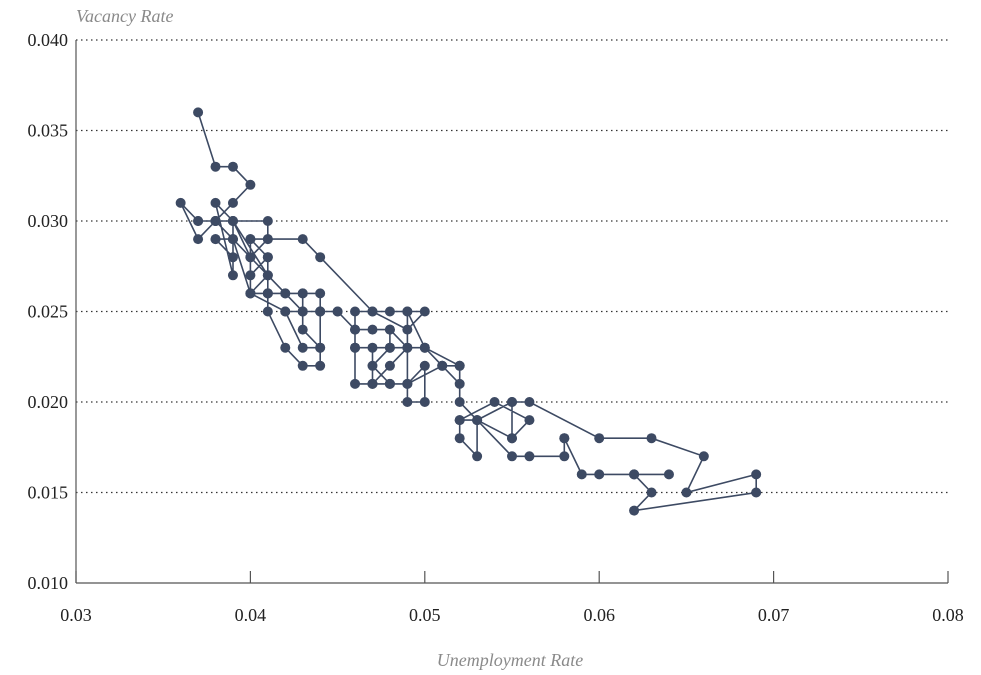 The height and width of the screenshot is (675, 981). I want to click on x-tick-labels: 0.03 0.04 0.05 0.06 0.07 0.08, so click(512, 615).